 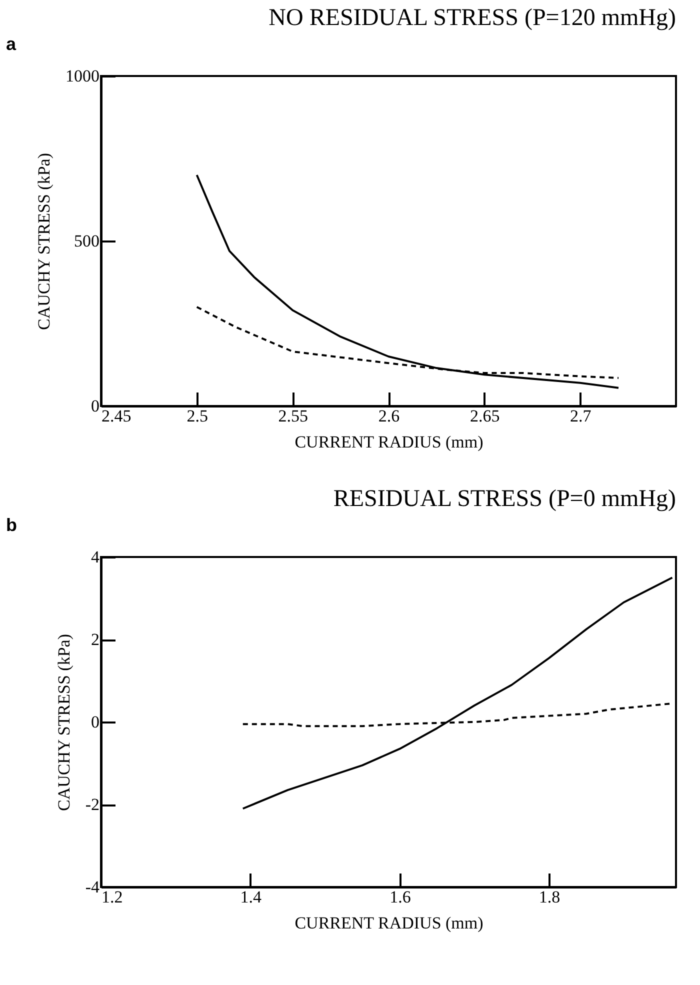 What do you see at coordinates (83, 76) in the screenshot?
I see `y-tick-label: 1000` at bounding box center [83, 76].